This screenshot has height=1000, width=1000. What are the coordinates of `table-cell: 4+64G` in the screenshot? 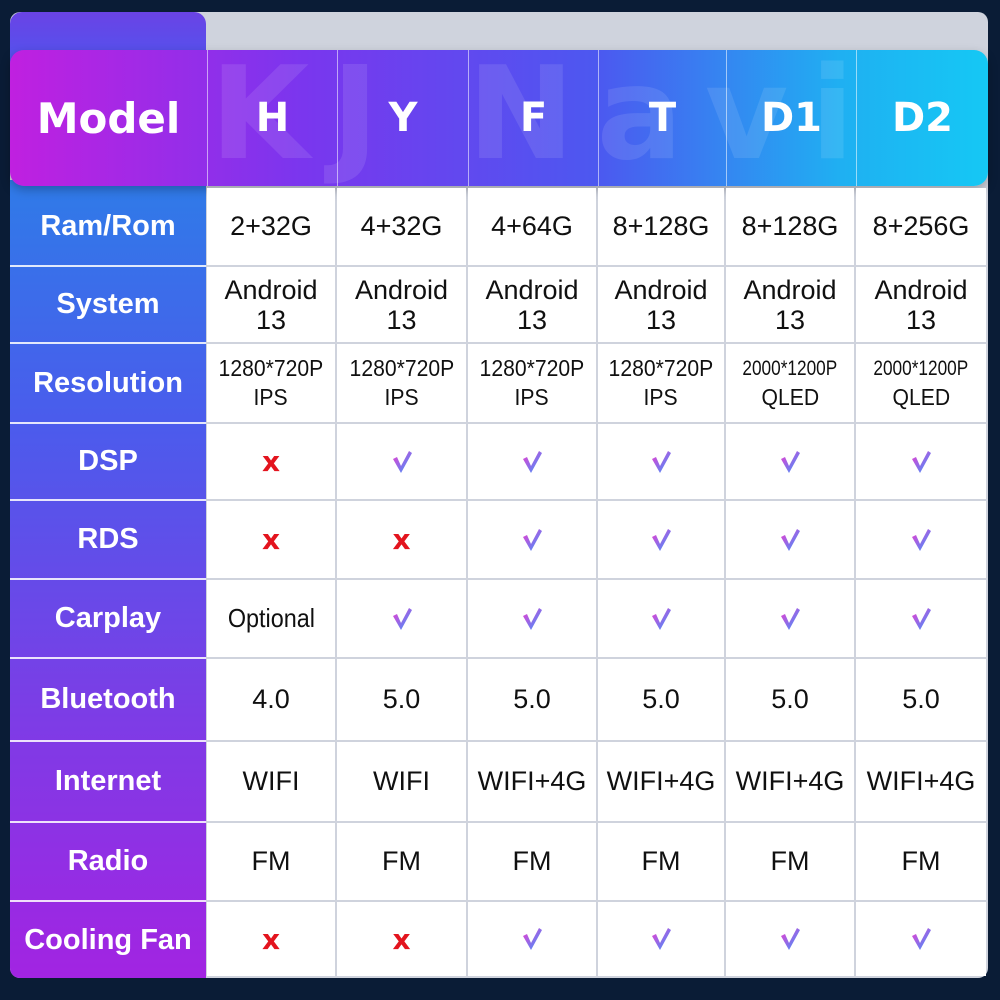 It's located at (532, 226).